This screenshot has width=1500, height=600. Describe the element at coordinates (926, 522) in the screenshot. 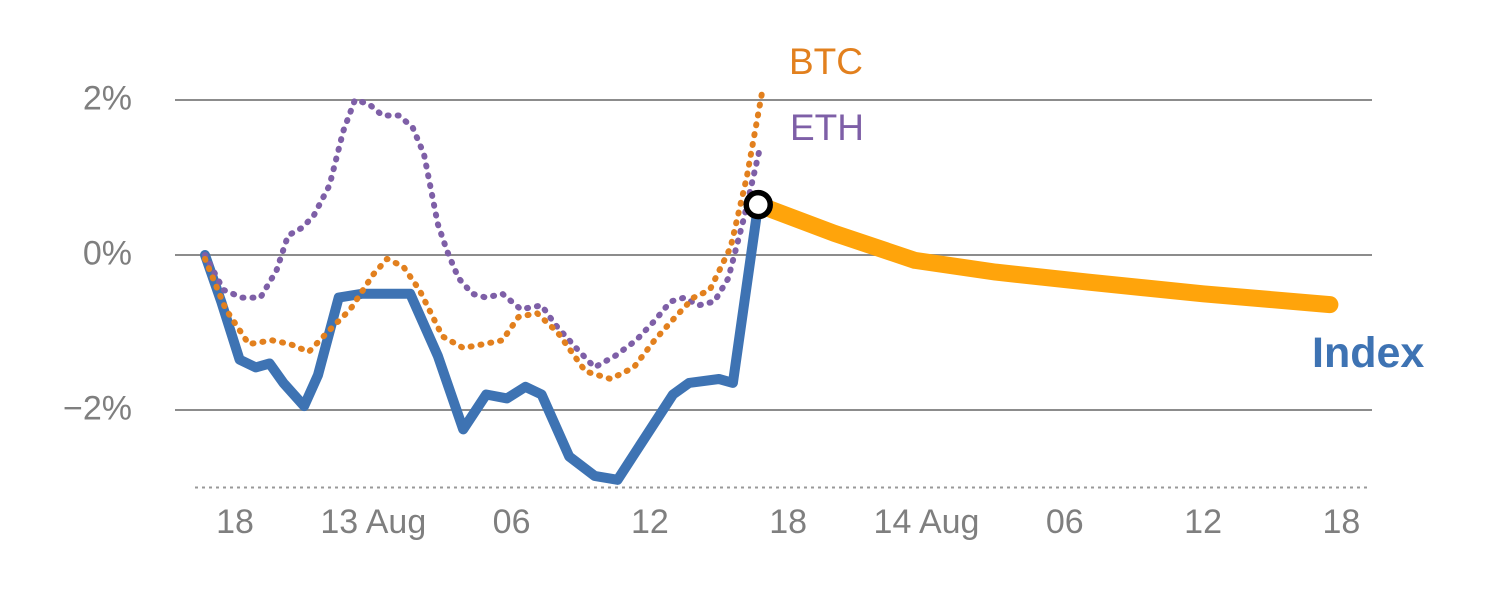

I see `x-tick-label: 14 Aug` at that location.